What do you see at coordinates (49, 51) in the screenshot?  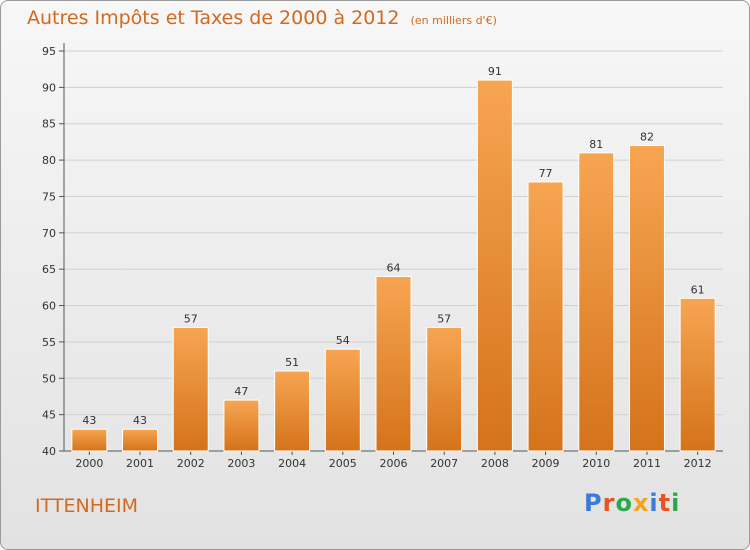 I see `y-tick-label: 95` at bounding box center [49, 51].